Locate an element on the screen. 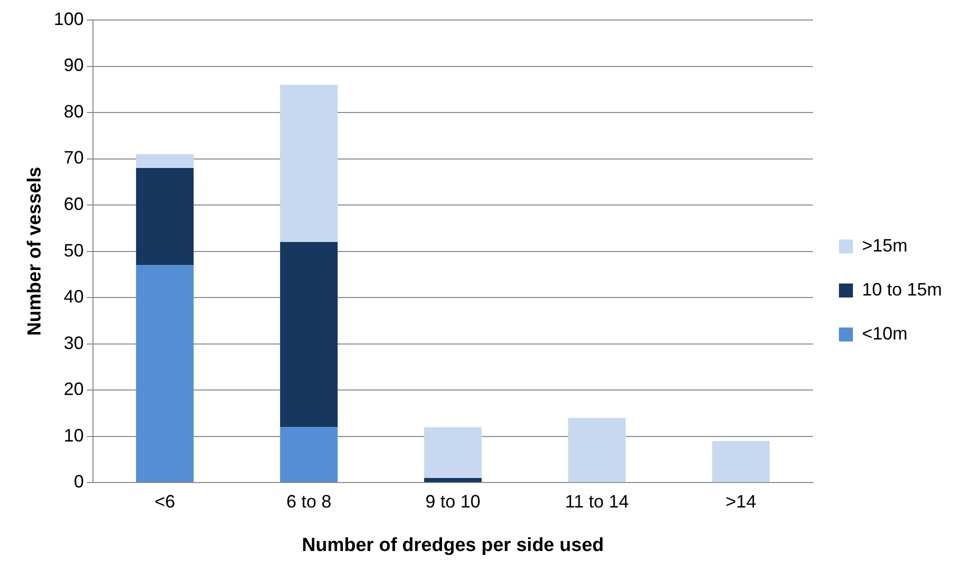 This screenshot has height=581, width=972. x-tick-label: 6 to 8 is located at coordinates (309, 501).